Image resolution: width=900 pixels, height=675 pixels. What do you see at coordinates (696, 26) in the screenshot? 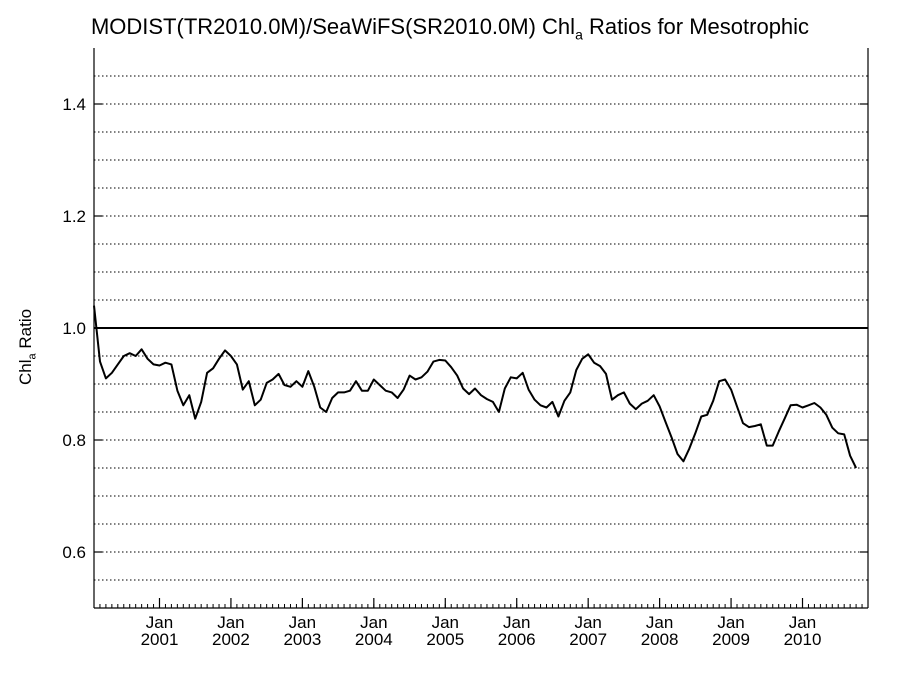
I see `title-tail: Ratios for Mesotrophic` at bounding box center [696, 26].